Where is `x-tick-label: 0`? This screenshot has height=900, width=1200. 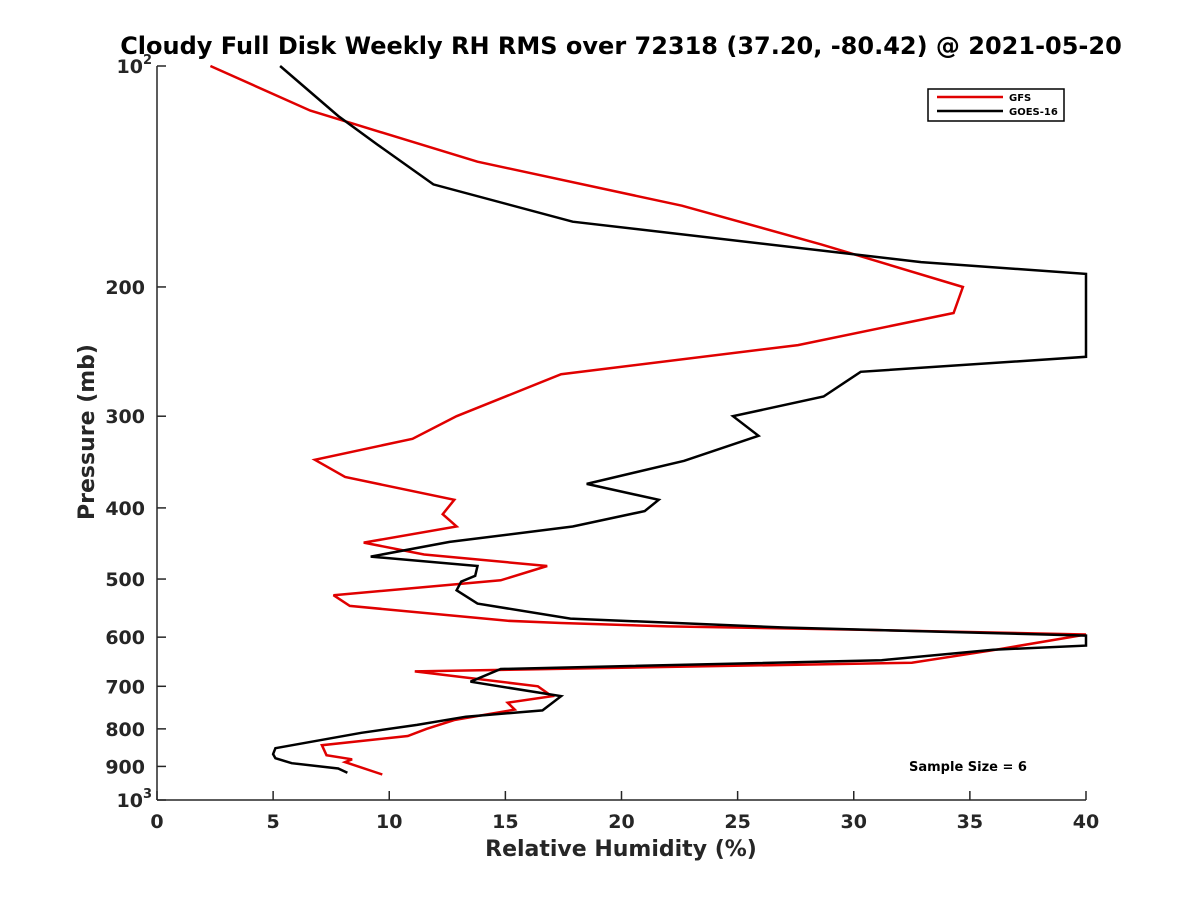
x-tick-label: 0 is located at coordinates (156, 822).